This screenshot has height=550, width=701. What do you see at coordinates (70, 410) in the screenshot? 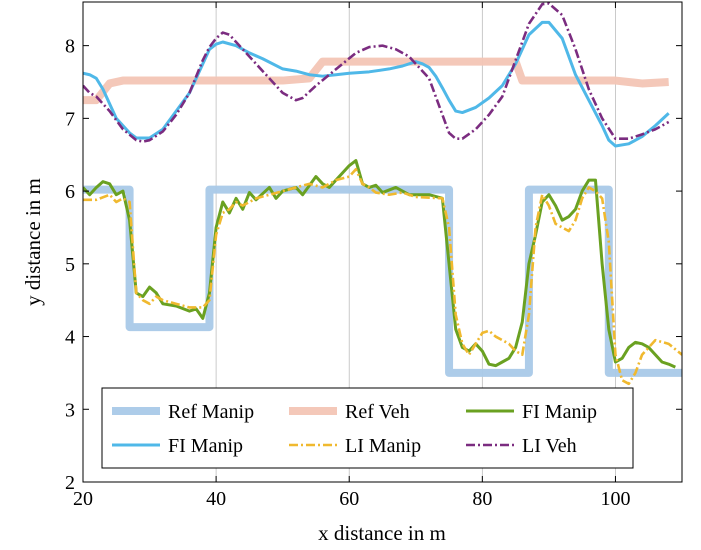
I see `y-tick-label: 3` at bounding box center [70, 410].